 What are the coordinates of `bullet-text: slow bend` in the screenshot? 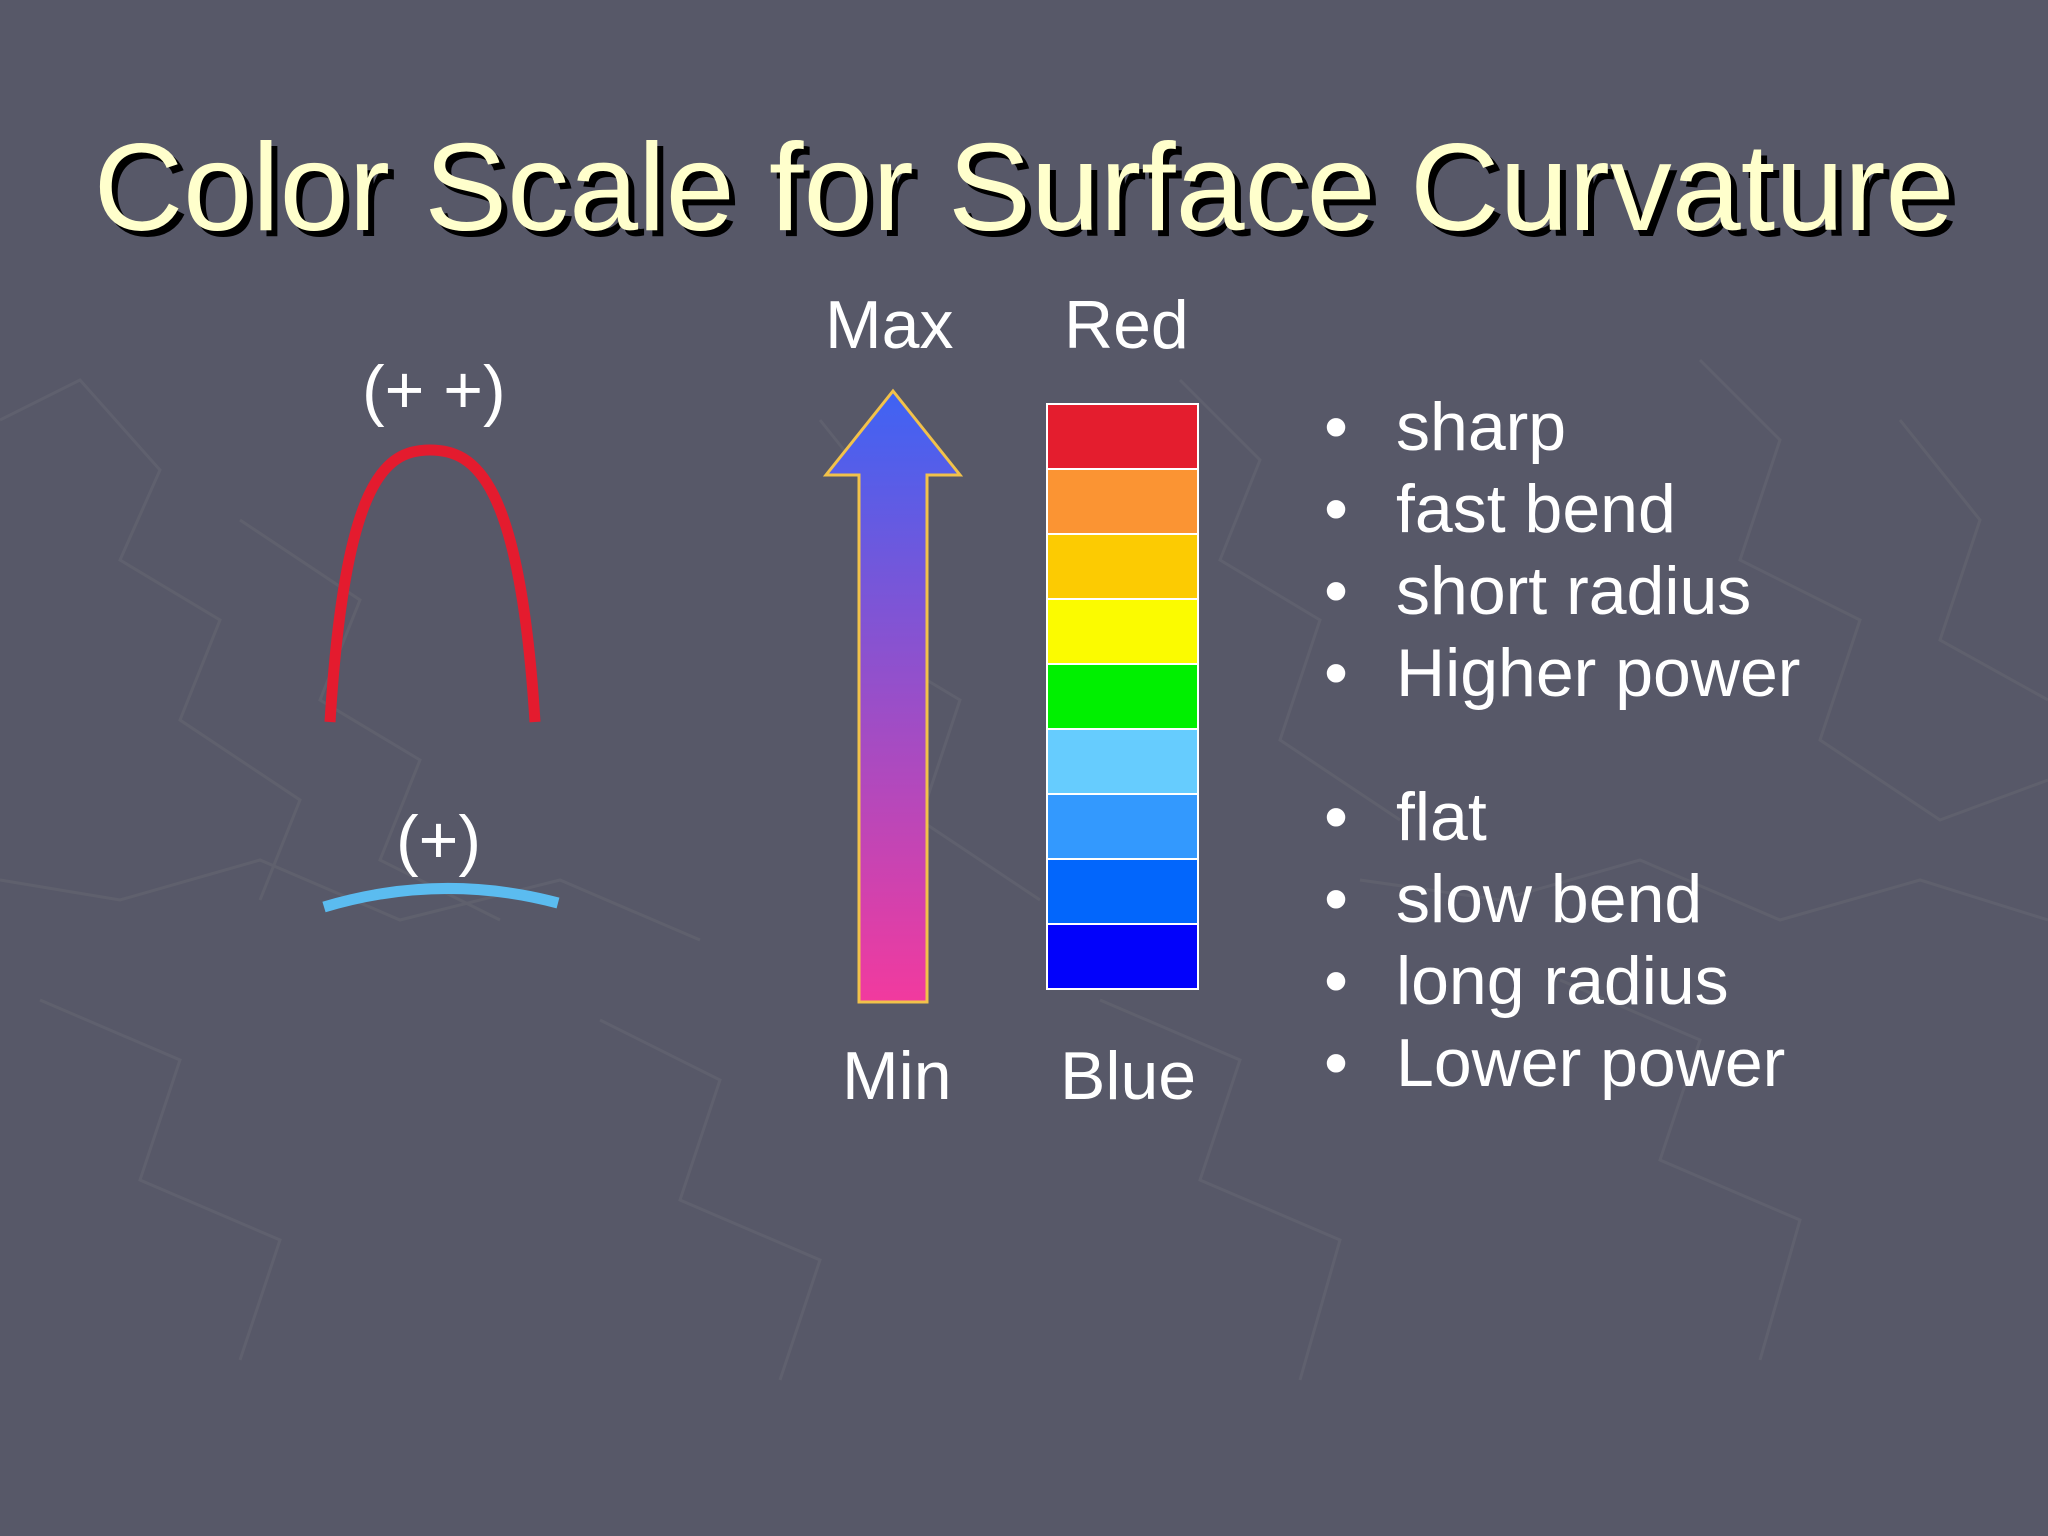 It's located at (1549, 899).